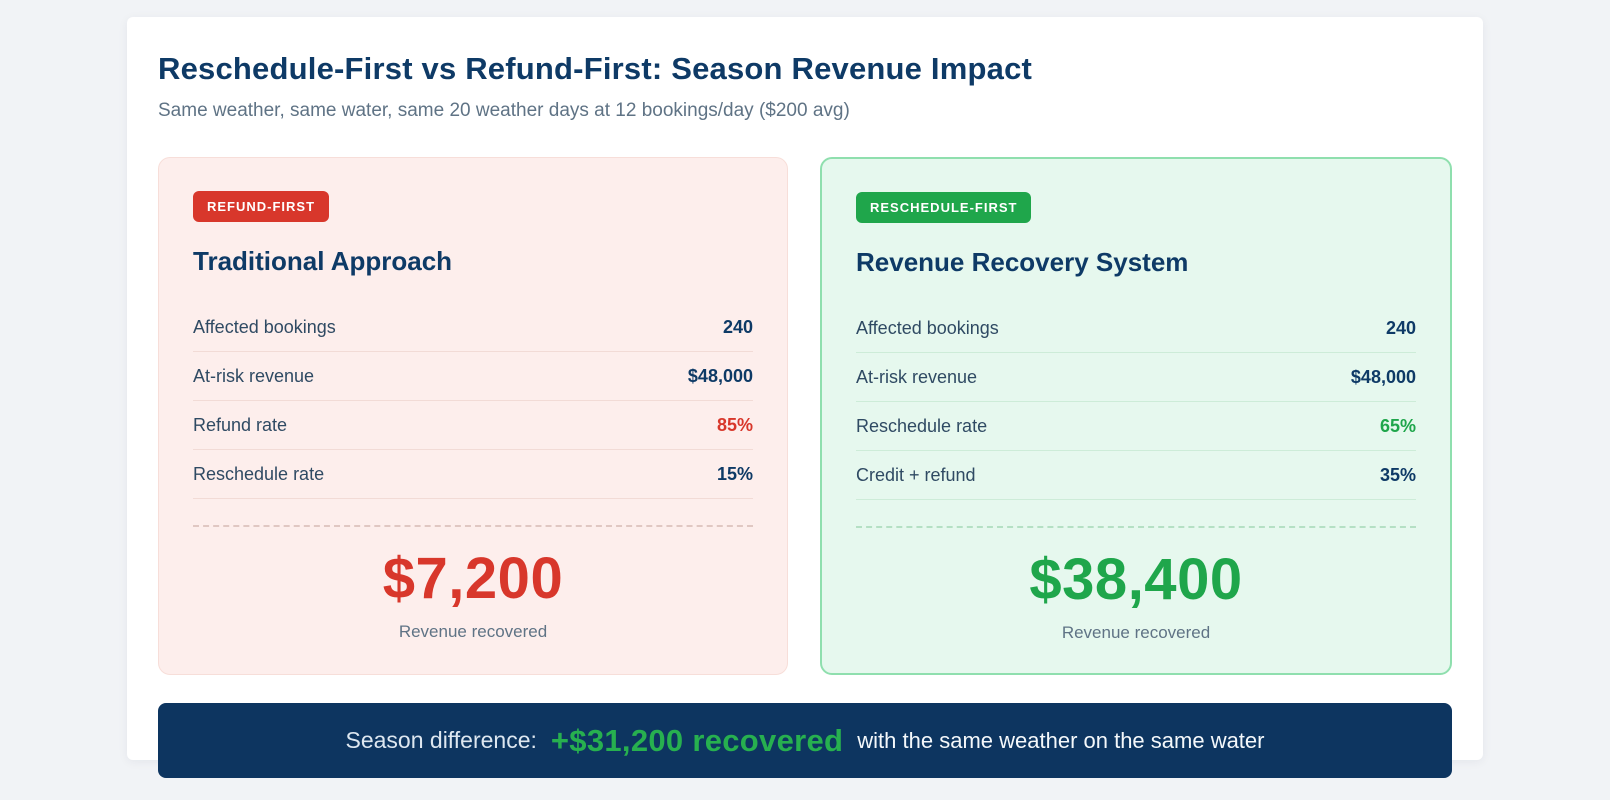 The height and width of the screenshot is (800, 1610). I want to click on banner-highlight-value: +$31,200 recovered, so click(697, 740).